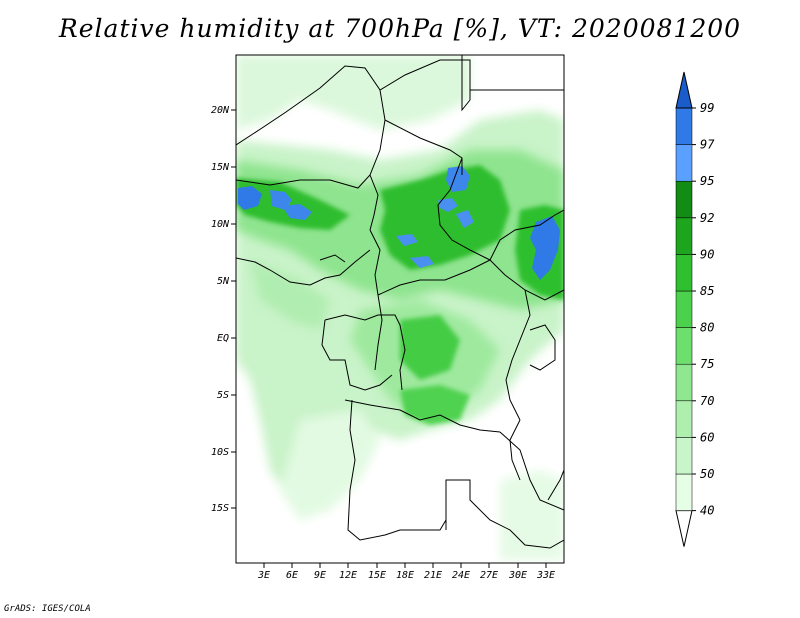 The height and width of the screenshot is (618, 800). Describe the element at coordinates (707, 364) in the screenshot. I see `colorbar-label: 75` at that location.